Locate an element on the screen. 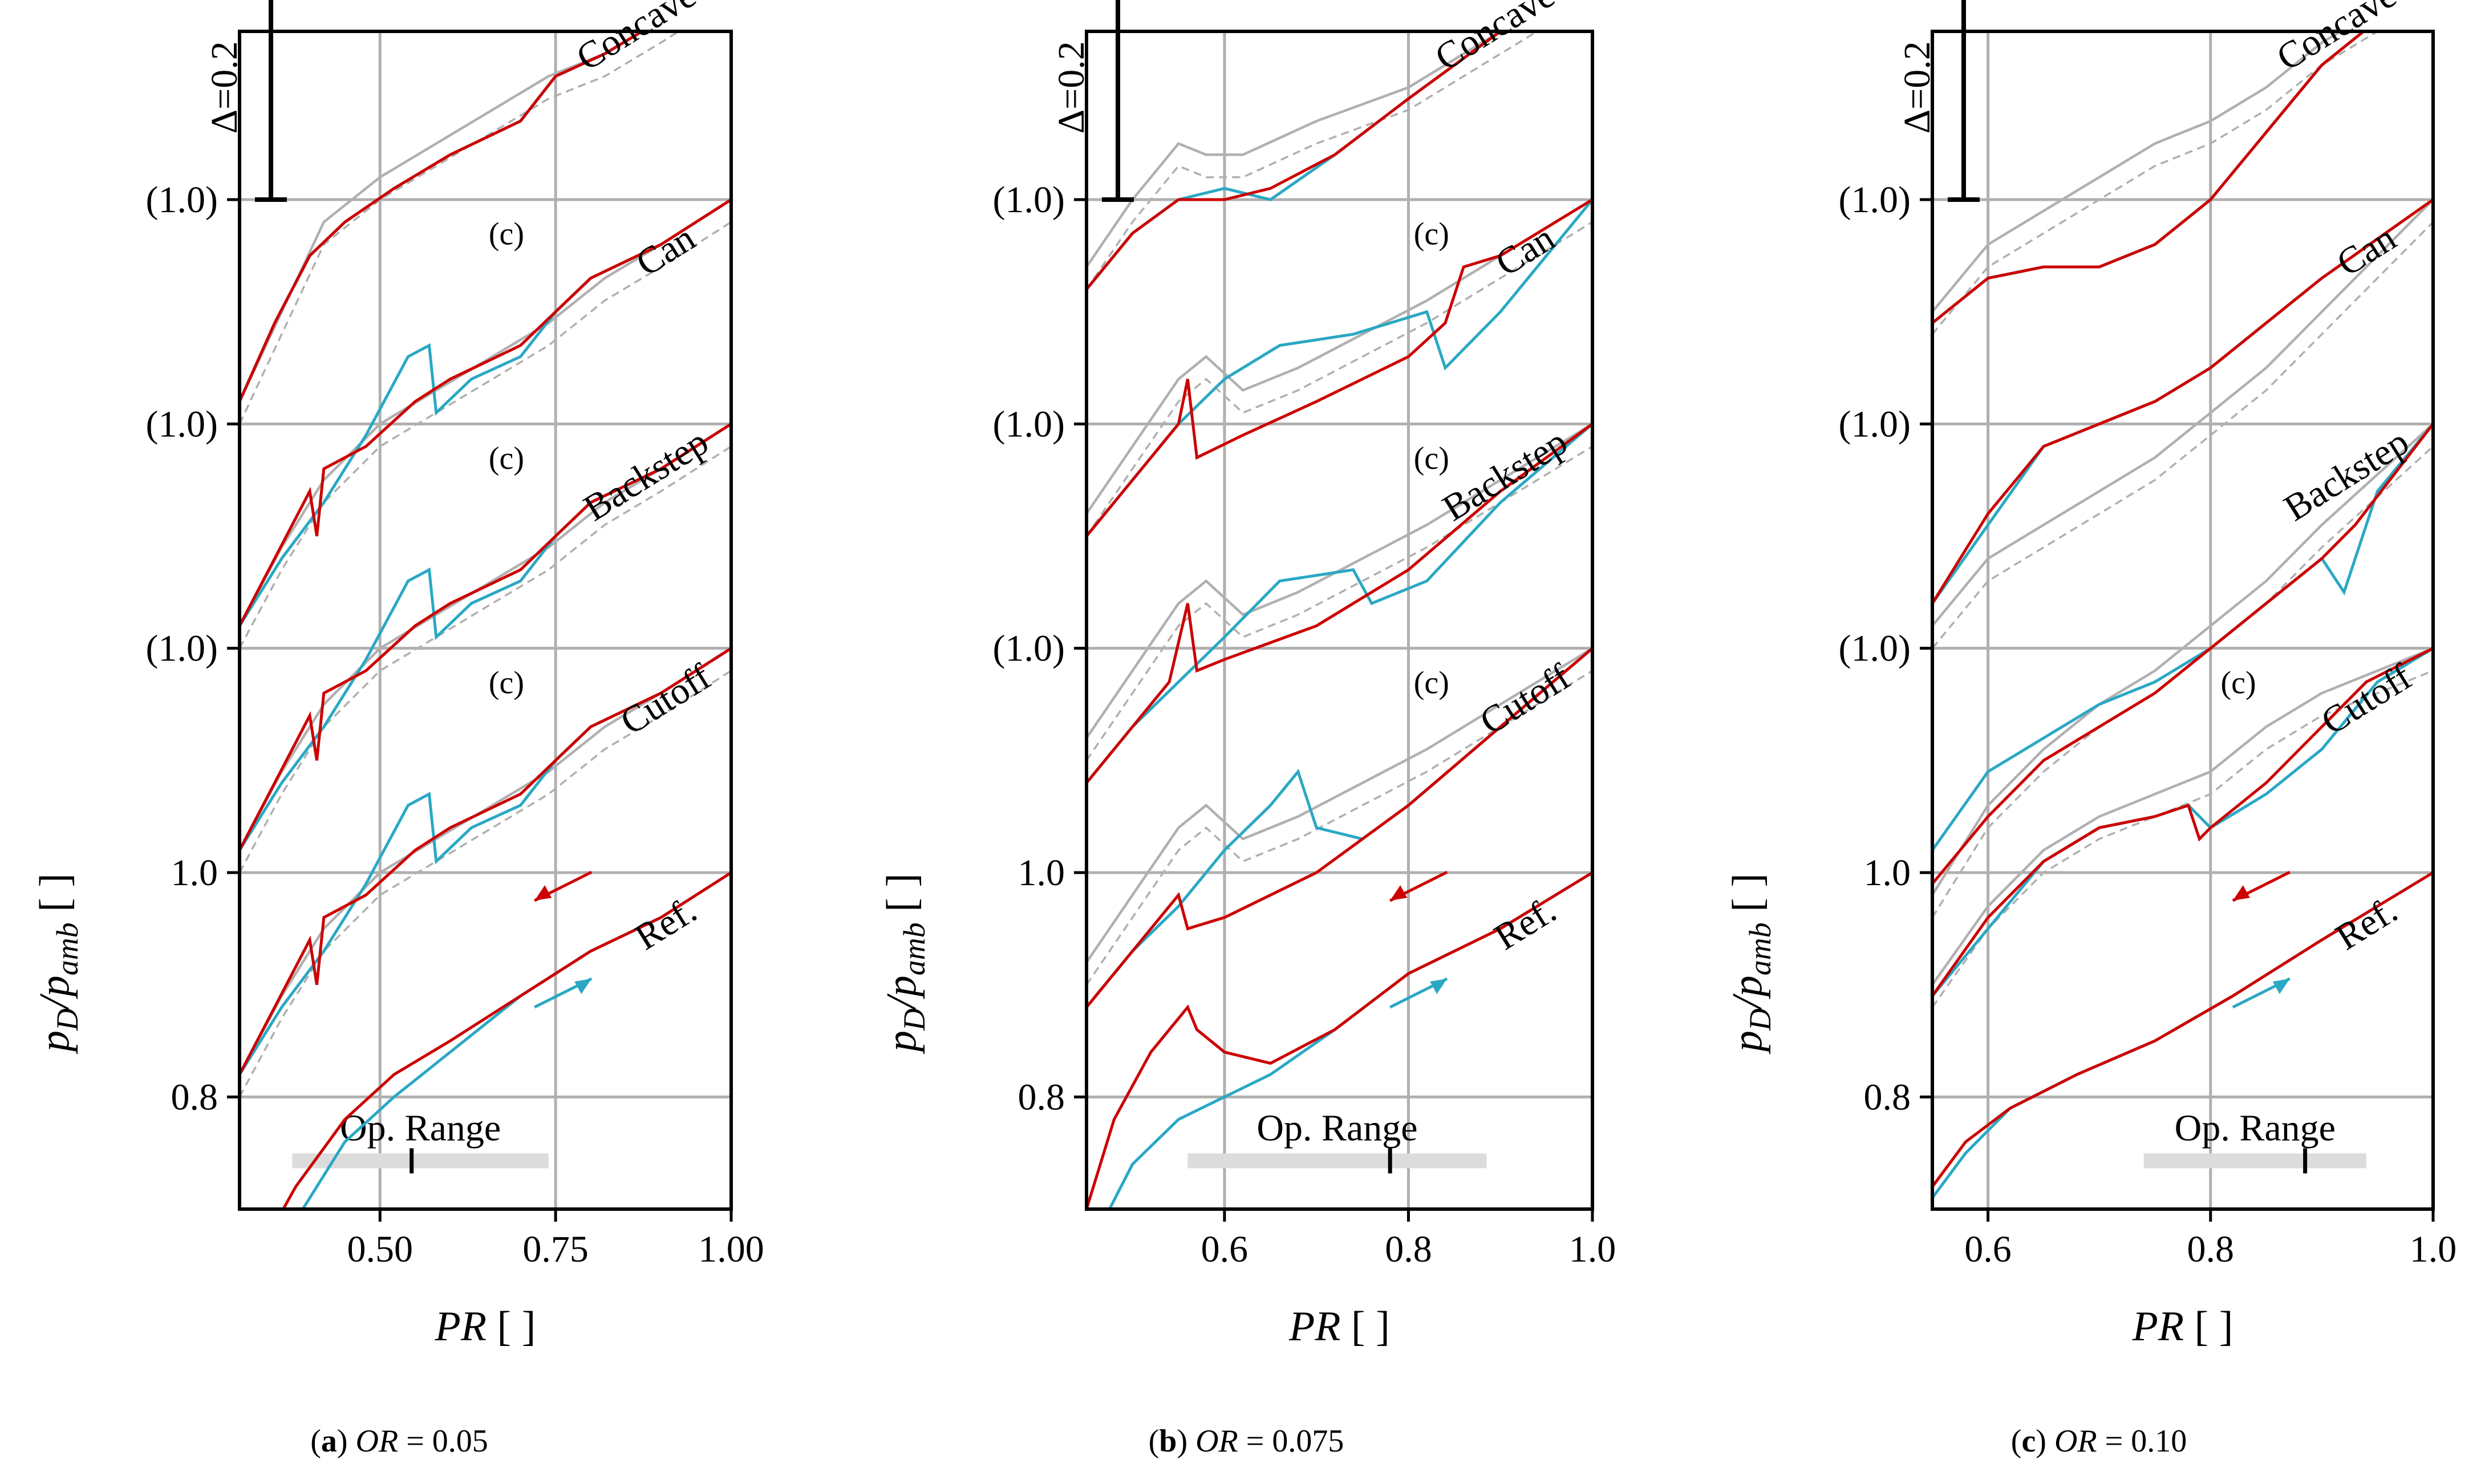 The height and width of the screenshot is (1484, 2489). gray-series-concave is located at coordinates (1295, 149).